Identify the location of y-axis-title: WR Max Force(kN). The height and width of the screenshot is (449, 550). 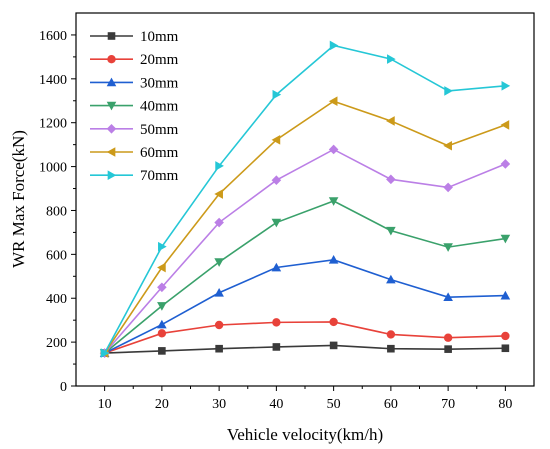
(18, 199).